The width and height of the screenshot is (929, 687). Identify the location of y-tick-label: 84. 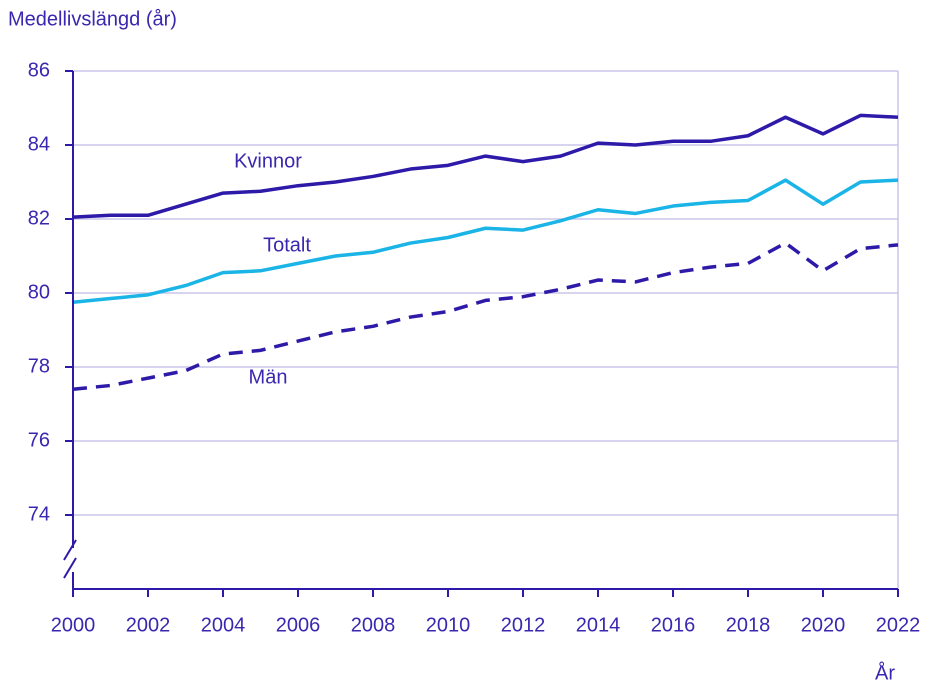
(39, 144).